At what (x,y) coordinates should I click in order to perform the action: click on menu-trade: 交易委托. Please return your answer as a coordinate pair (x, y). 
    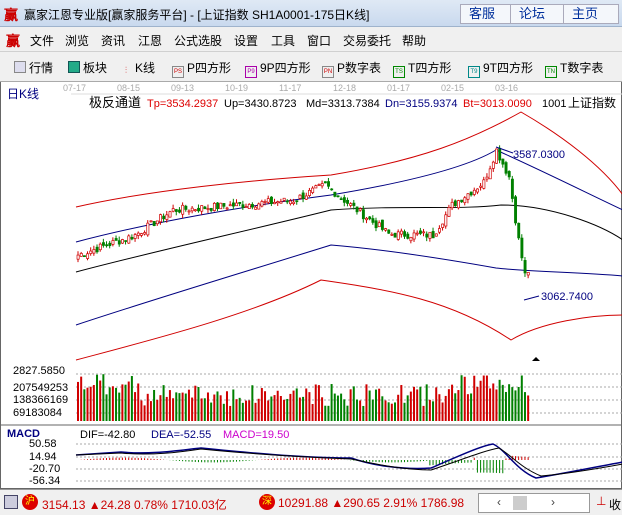
    Looking at the image, I should click on (367, 41).